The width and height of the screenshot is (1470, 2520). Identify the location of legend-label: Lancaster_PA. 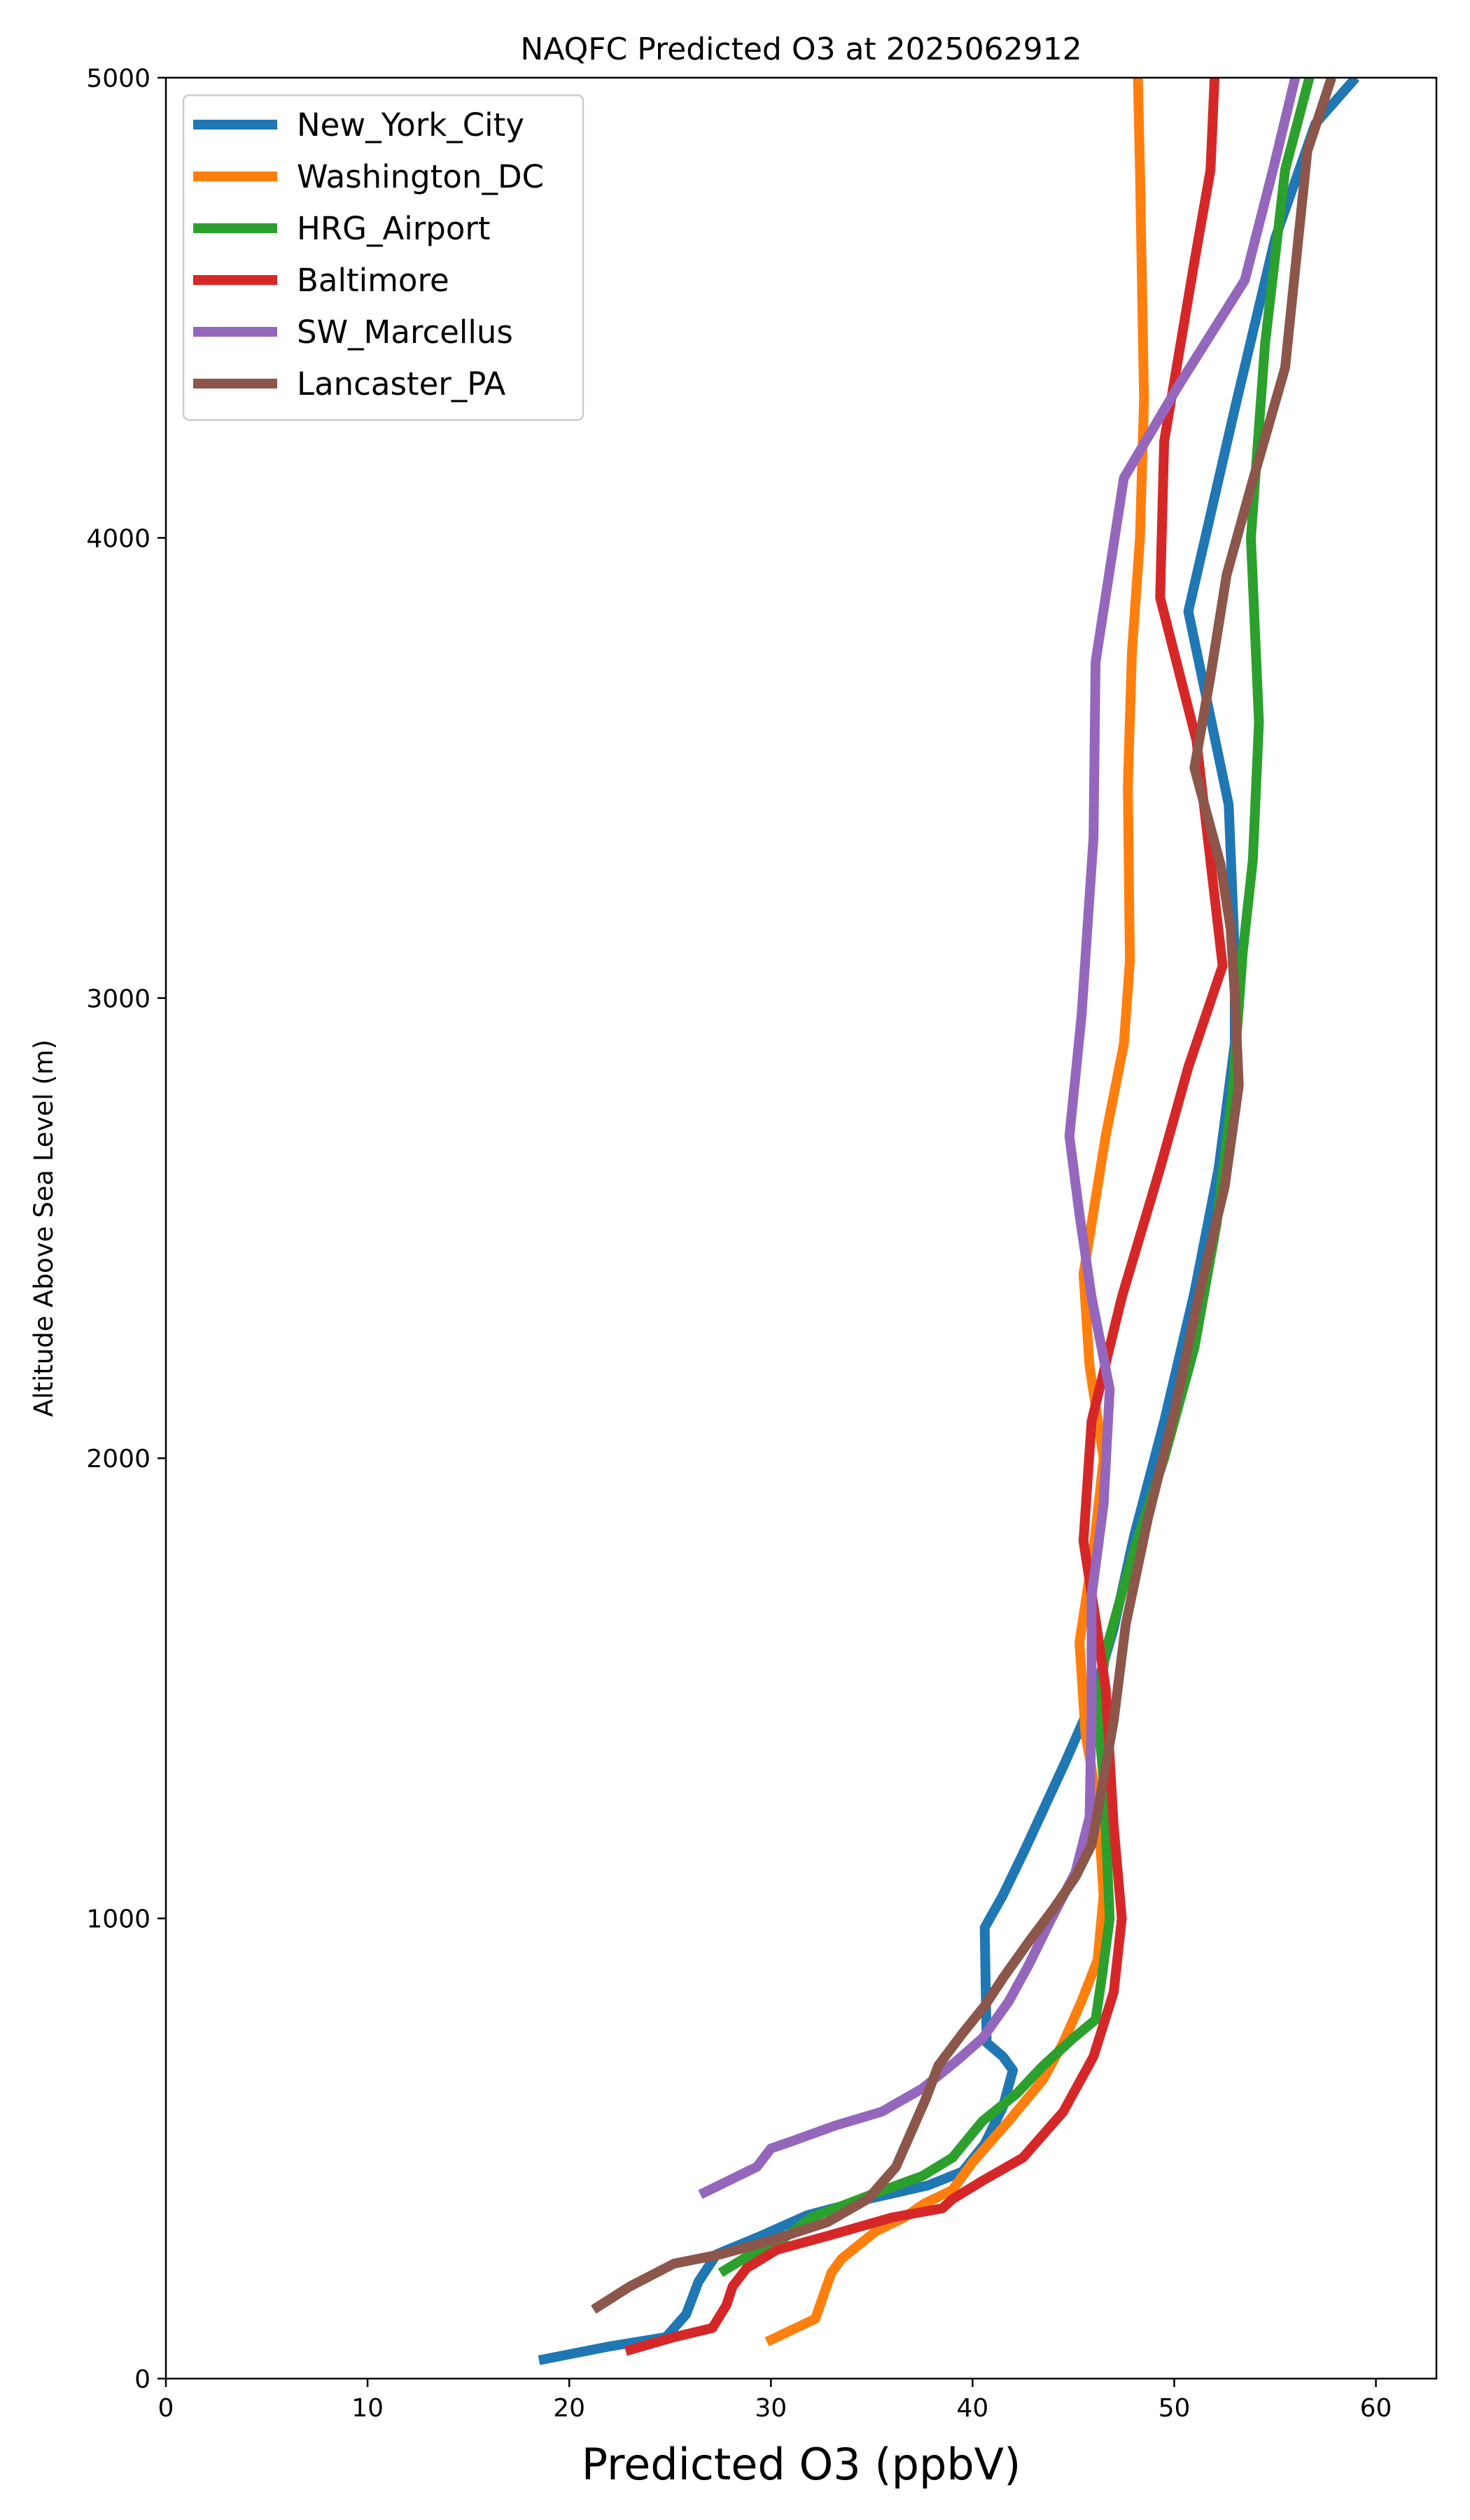
(401, 383).